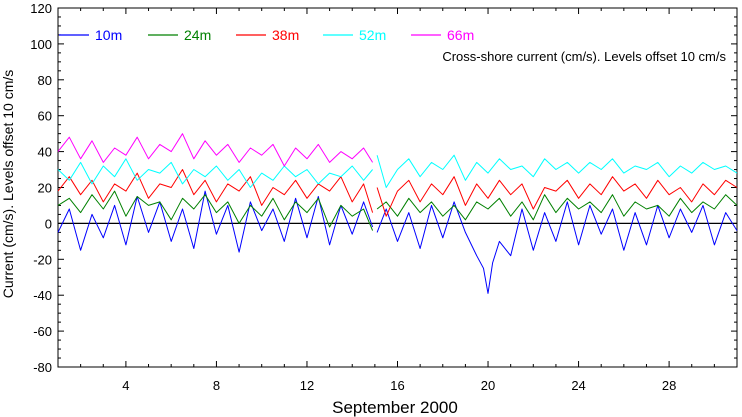 The width and height of the screenshot is (742, 417). Describe the element at coordinates (395, 407) in the screenshot. I see `x-axis-title: September 2000` at that location.